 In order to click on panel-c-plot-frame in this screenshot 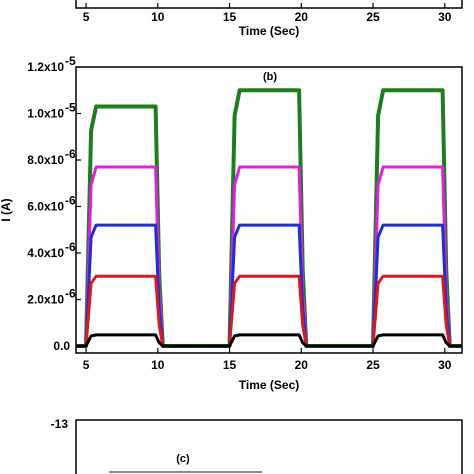, I will do `click(269, 446)`.